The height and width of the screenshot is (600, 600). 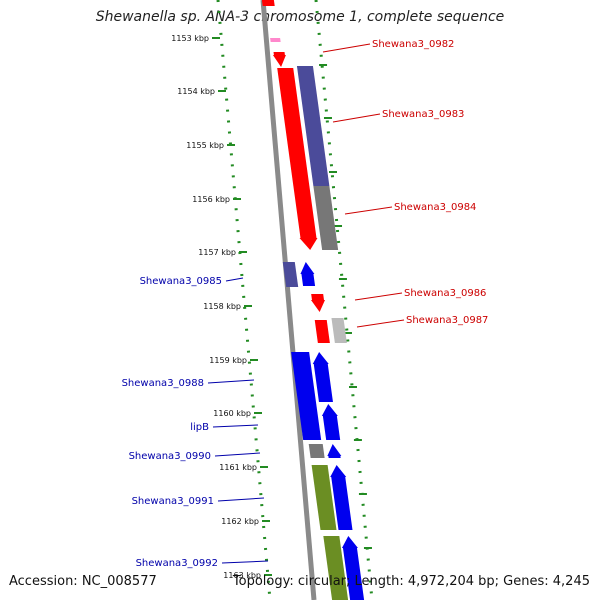 I want to click on gene-label: Shewana3_0992, so click(x=202, y=563).